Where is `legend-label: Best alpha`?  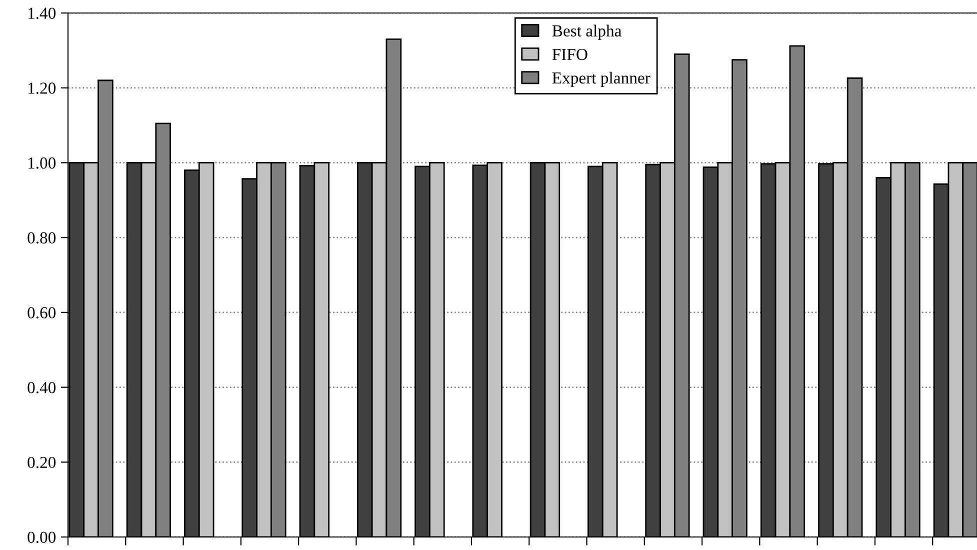
legend-label: Best alpha is located at coordinates (587, 32).